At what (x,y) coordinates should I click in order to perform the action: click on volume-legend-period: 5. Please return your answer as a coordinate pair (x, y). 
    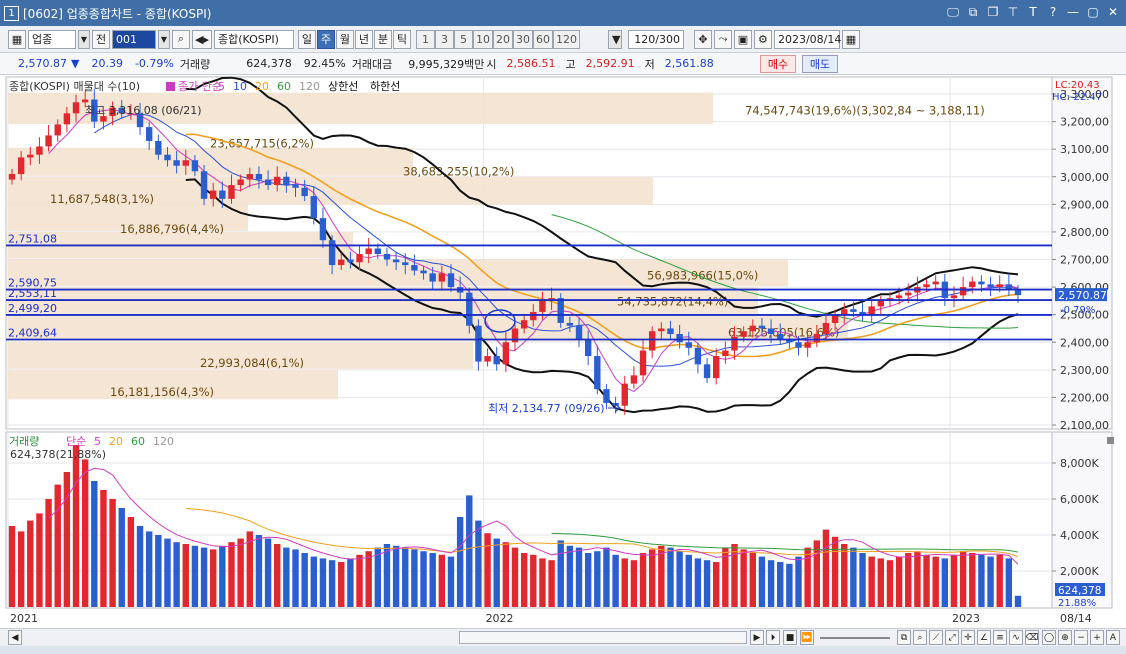
    Looking at the image, I should click on (97, 441).